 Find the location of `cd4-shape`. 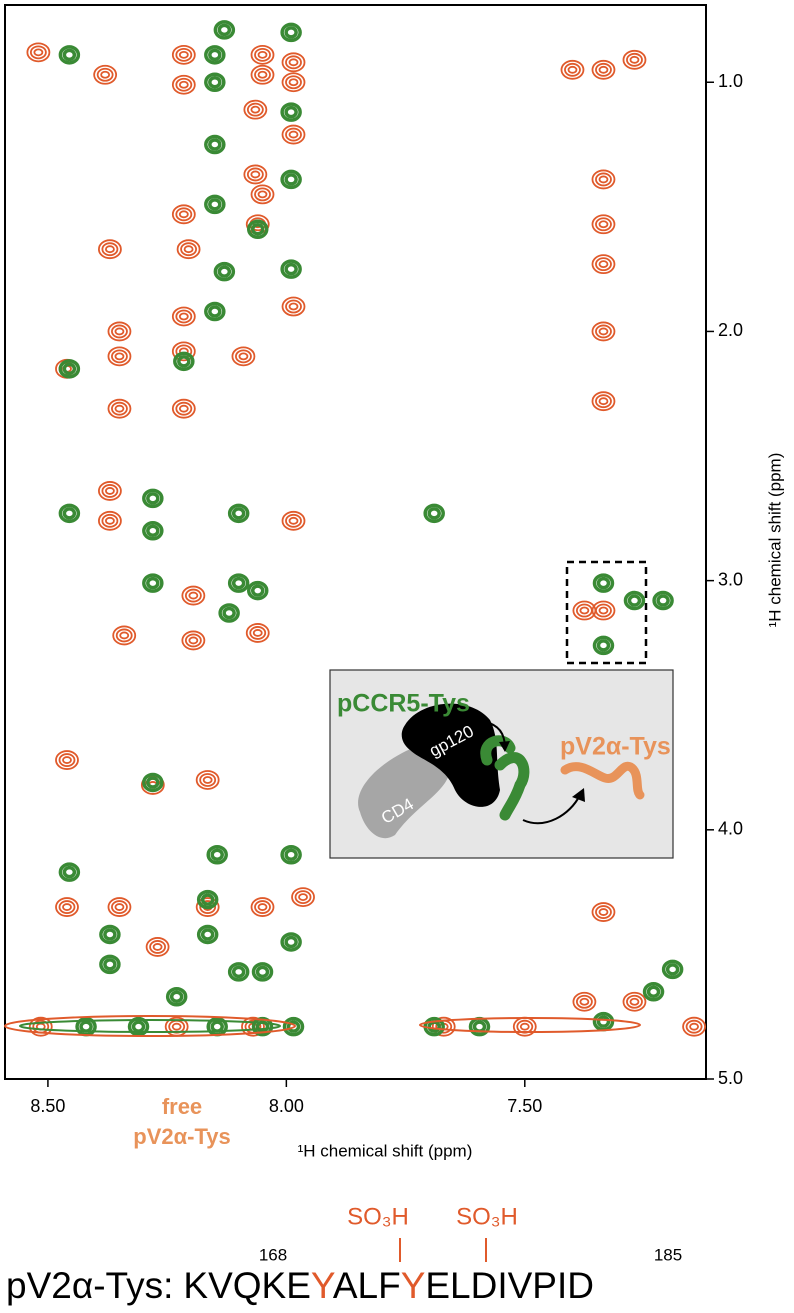

cd4-shape is located at coordinates (404, 792).